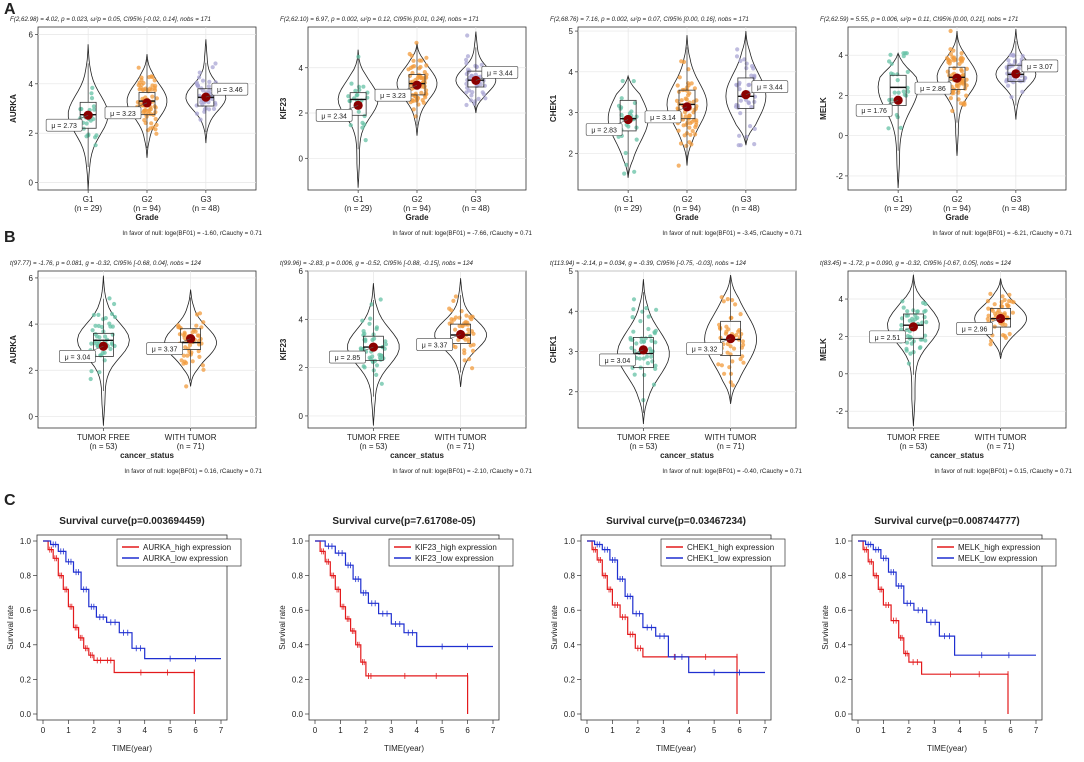  Describe the element at coordinates (957, 208) in the screenshot. I see `x-tick-count: (n = 94)` at that location.